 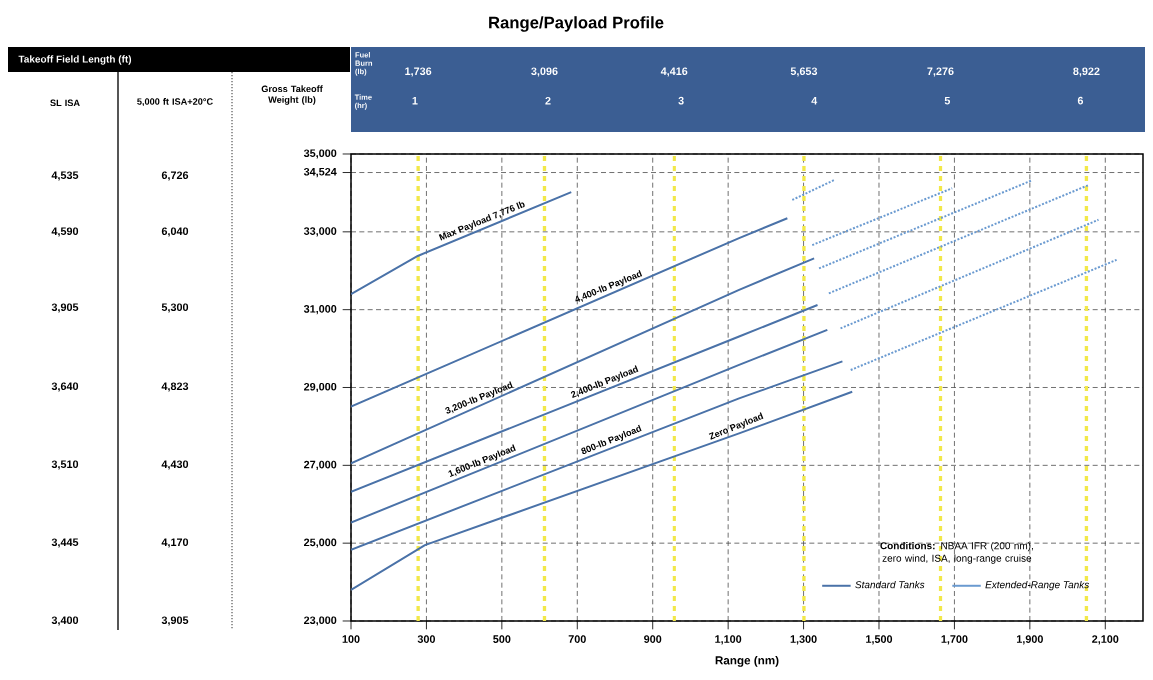 I want to click on x2-tick-label: 1, so click(x=415, y=100).